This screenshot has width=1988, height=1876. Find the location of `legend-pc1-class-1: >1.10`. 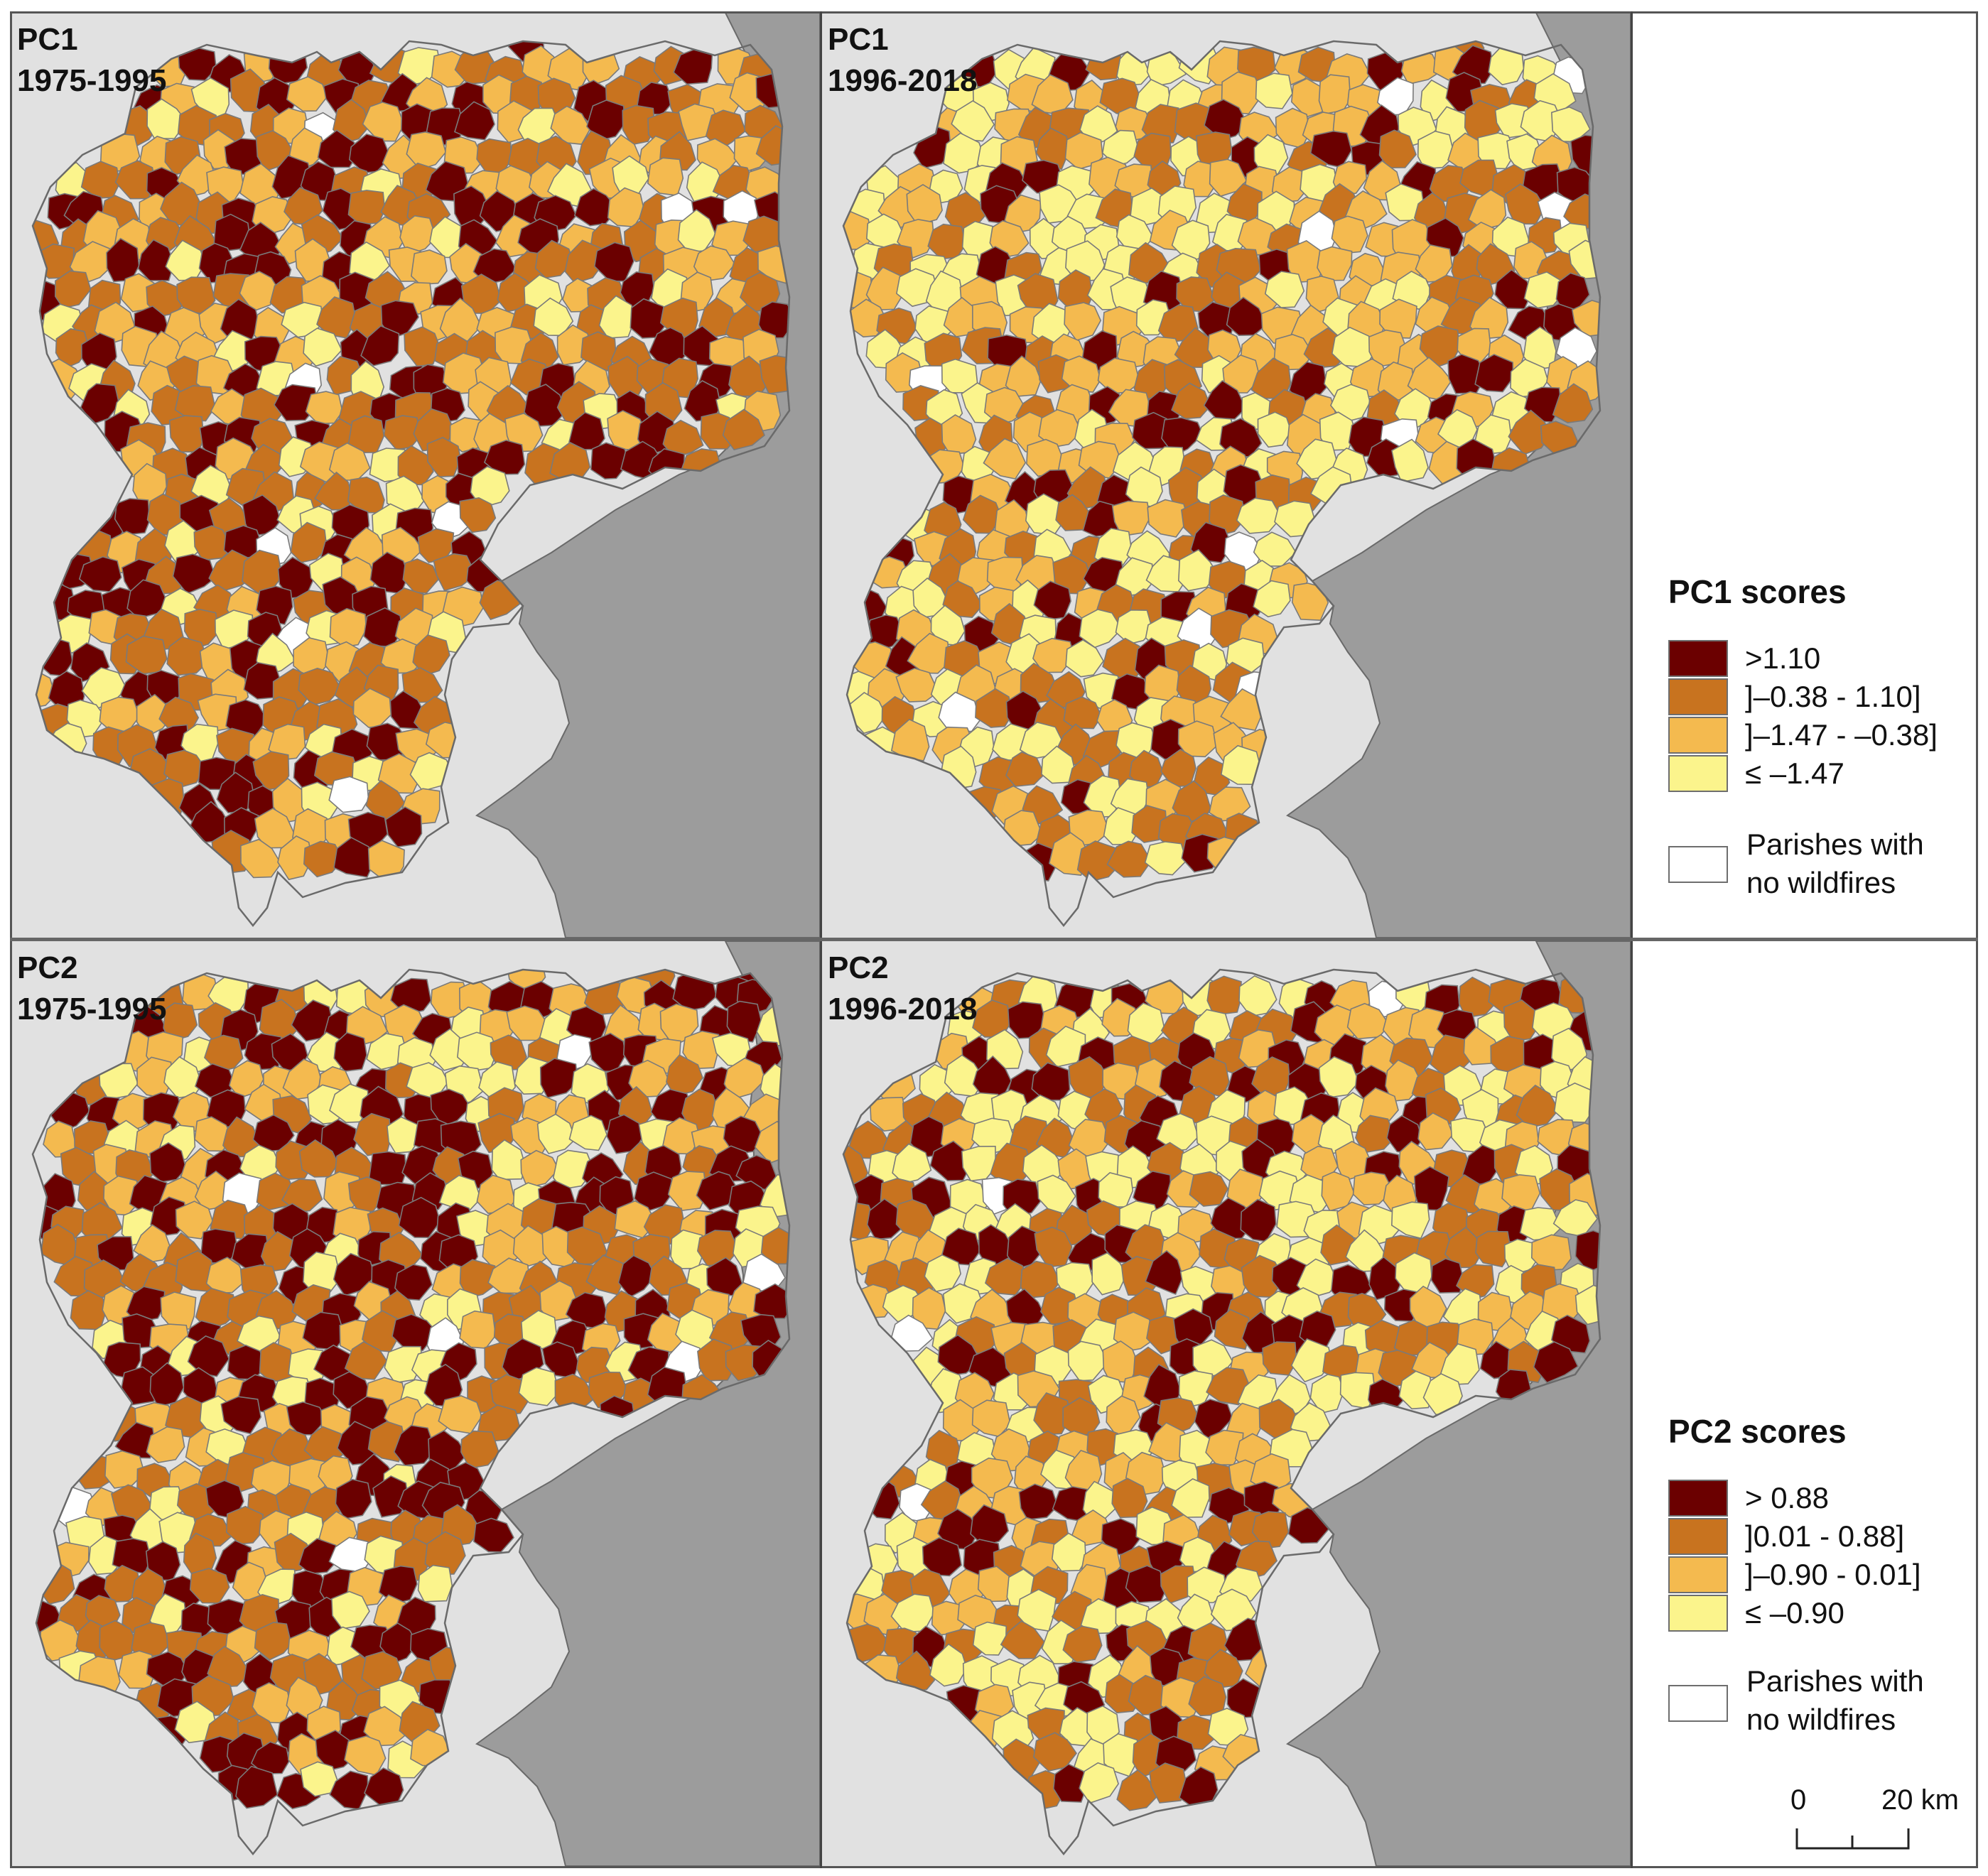

legend-pc1-class-1: >1.10 is located at coordinates (1744, 658).